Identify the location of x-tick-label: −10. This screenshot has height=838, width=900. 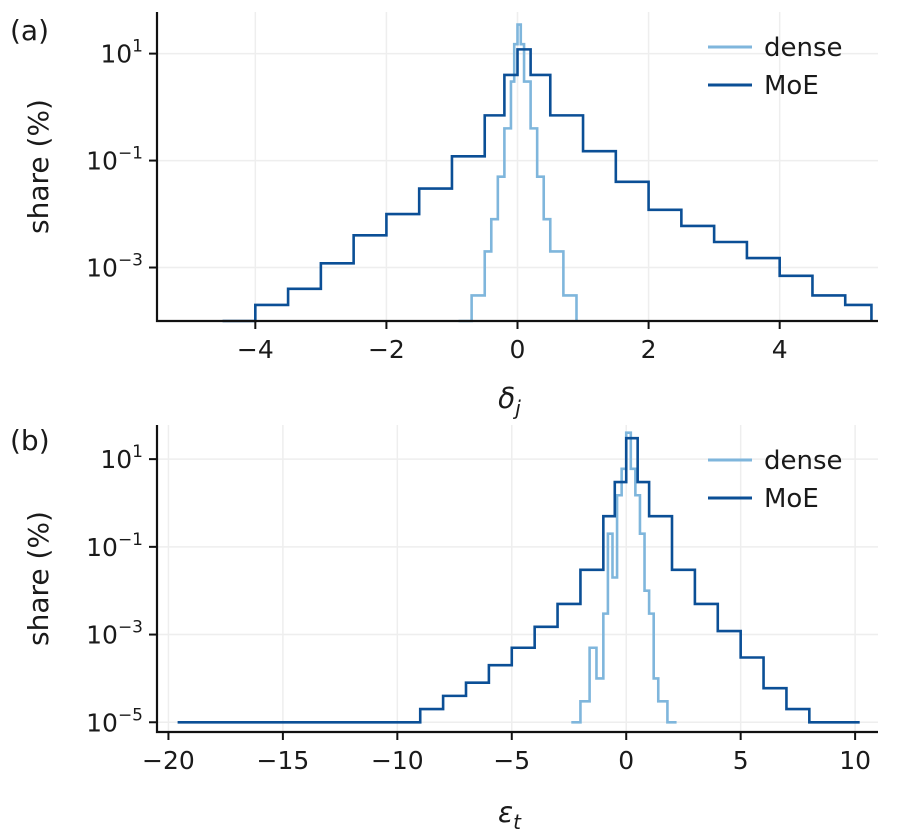
(397, 760).